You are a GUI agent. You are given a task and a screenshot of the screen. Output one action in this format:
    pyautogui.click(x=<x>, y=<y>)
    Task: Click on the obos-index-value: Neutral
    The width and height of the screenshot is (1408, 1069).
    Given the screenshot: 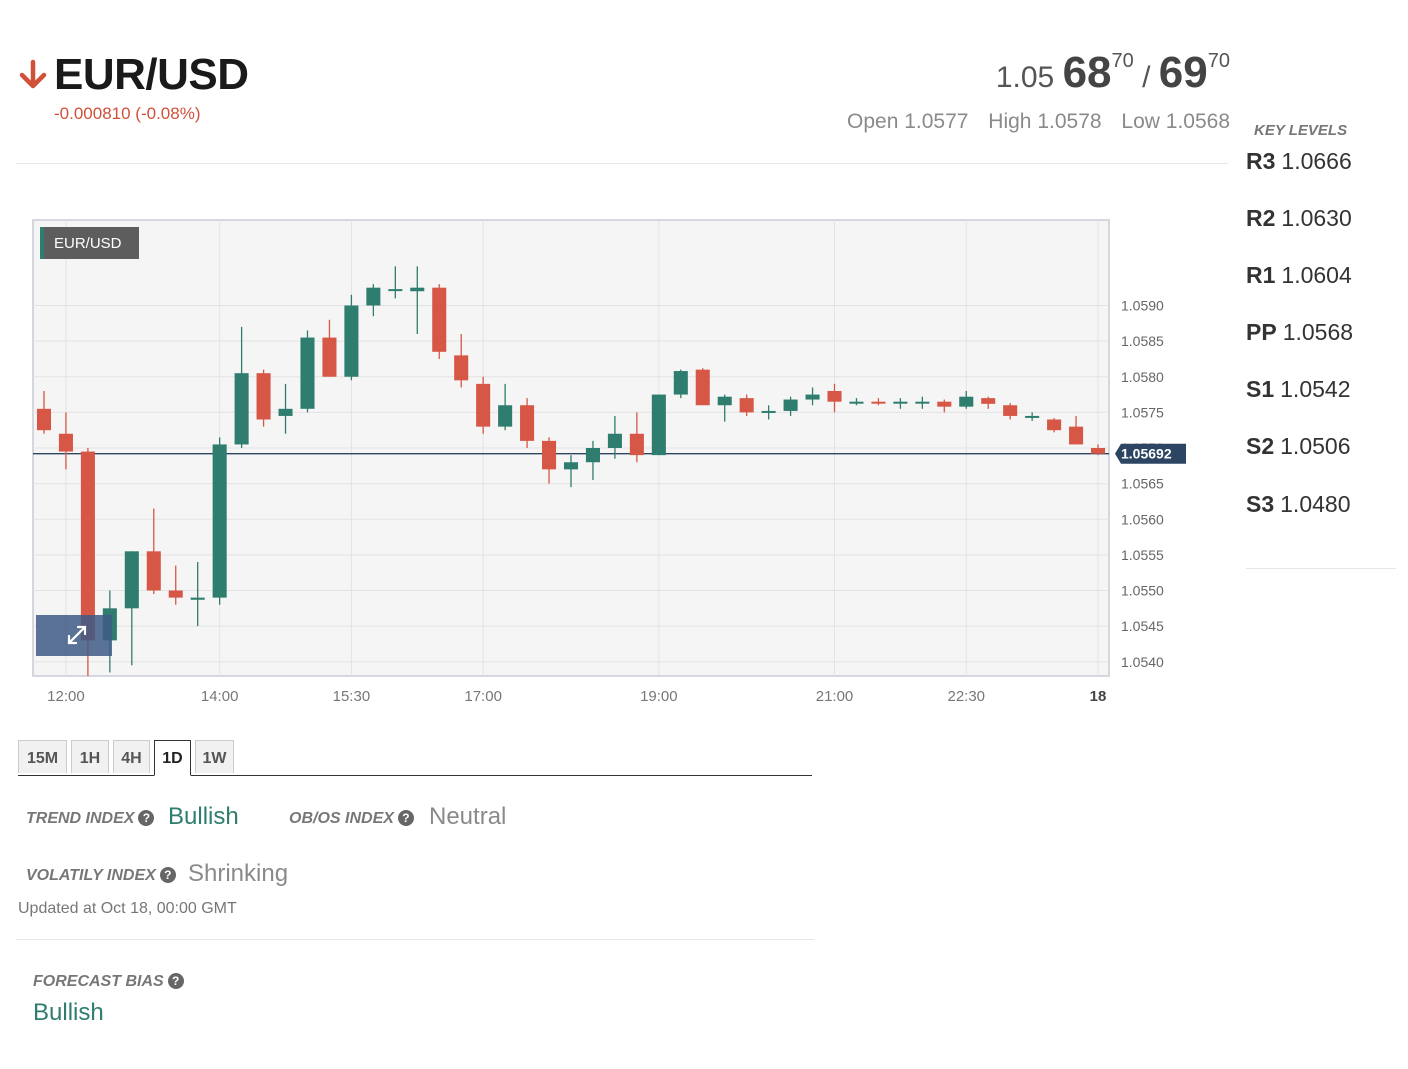 What is the action you would take?
    pyautogui.click(x=468, y=816)
    